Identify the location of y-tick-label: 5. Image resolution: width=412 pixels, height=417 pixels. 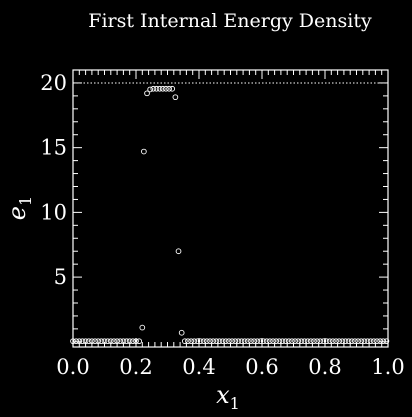
(60, 277).